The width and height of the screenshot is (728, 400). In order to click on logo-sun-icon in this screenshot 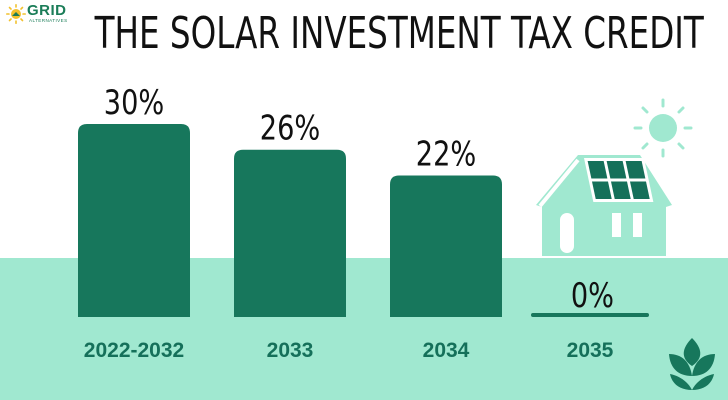, I will do `click(16, 14)`.